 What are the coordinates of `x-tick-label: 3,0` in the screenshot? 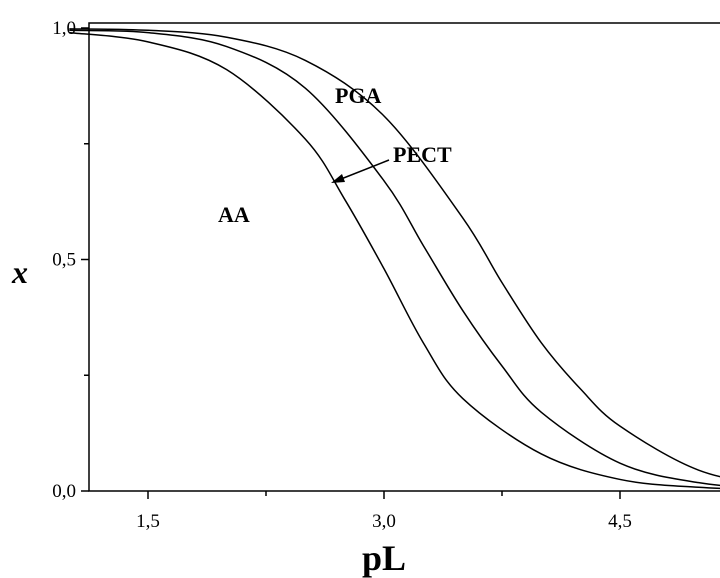 It's located at (384, 521).